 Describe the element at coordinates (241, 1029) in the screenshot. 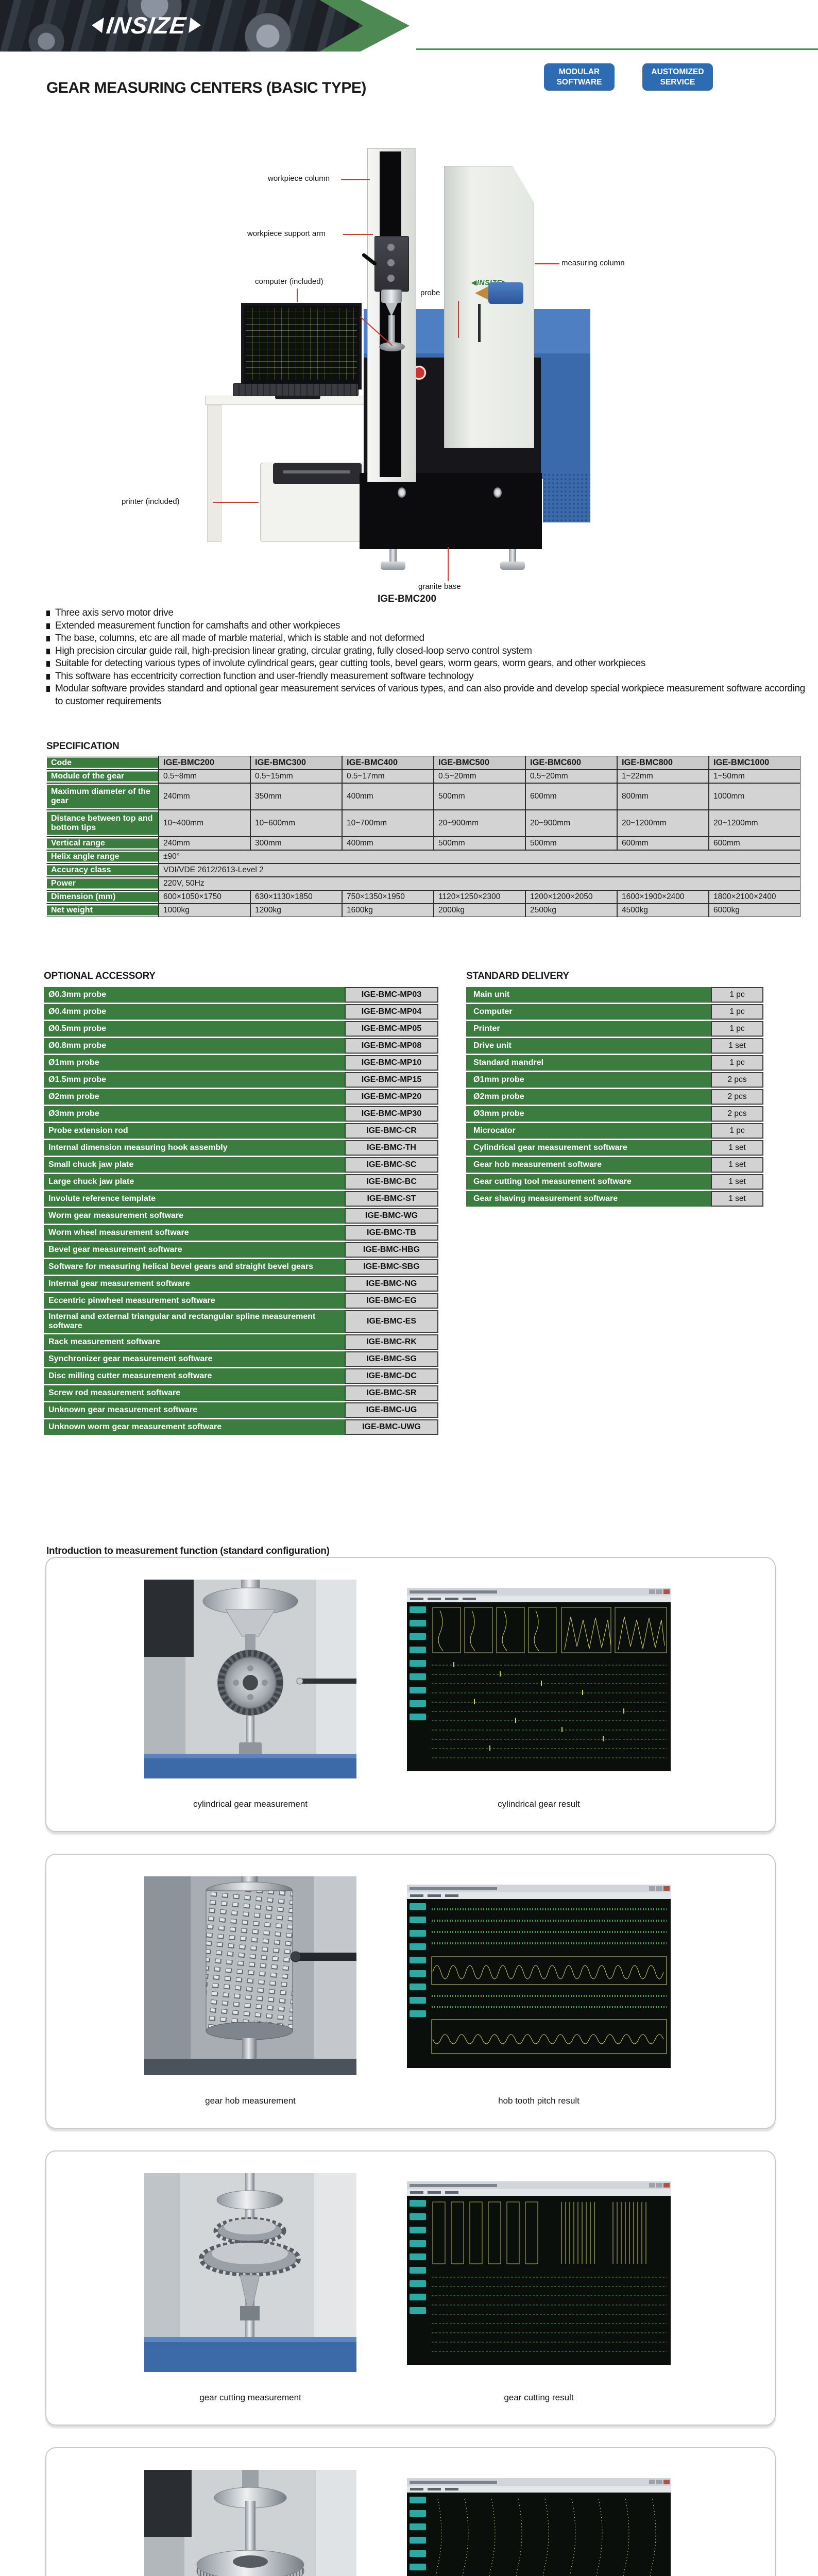

I see `accessory-row: Ø0.5mm probe IGE-BMC-MP05` at that location.